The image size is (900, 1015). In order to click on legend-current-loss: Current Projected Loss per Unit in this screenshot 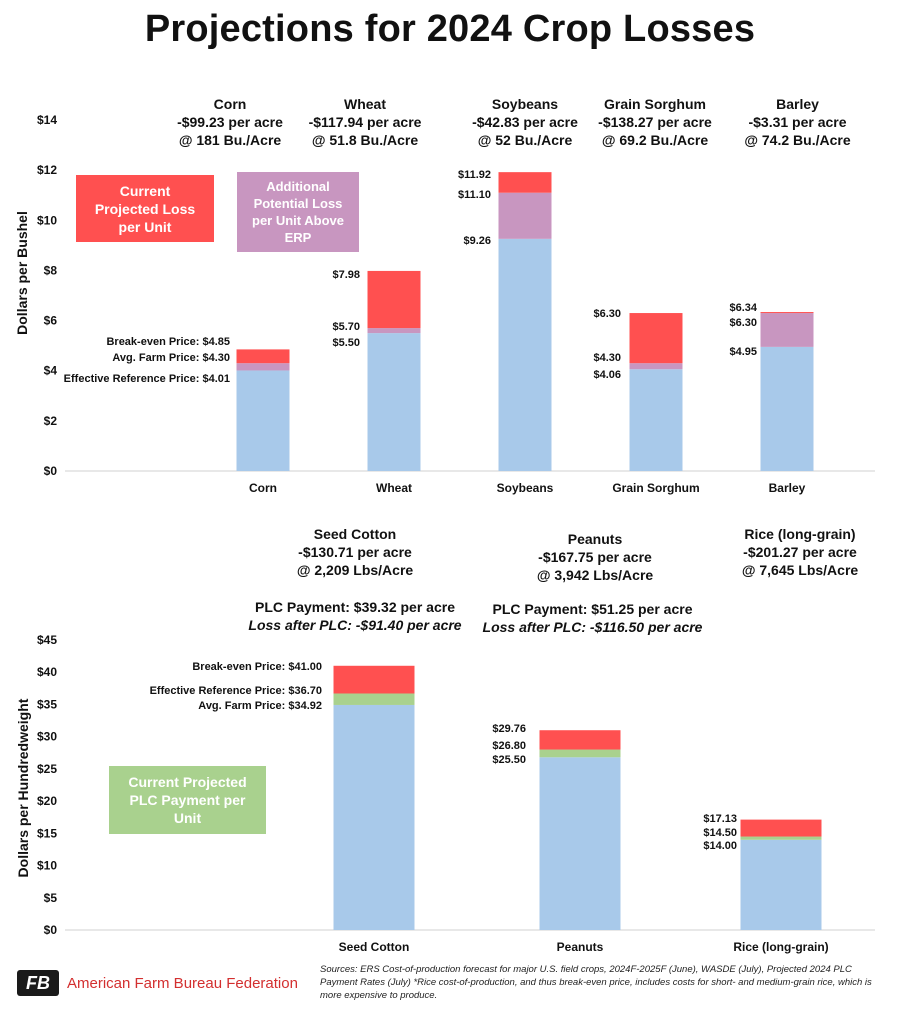, I will do `click(145, 208)`.